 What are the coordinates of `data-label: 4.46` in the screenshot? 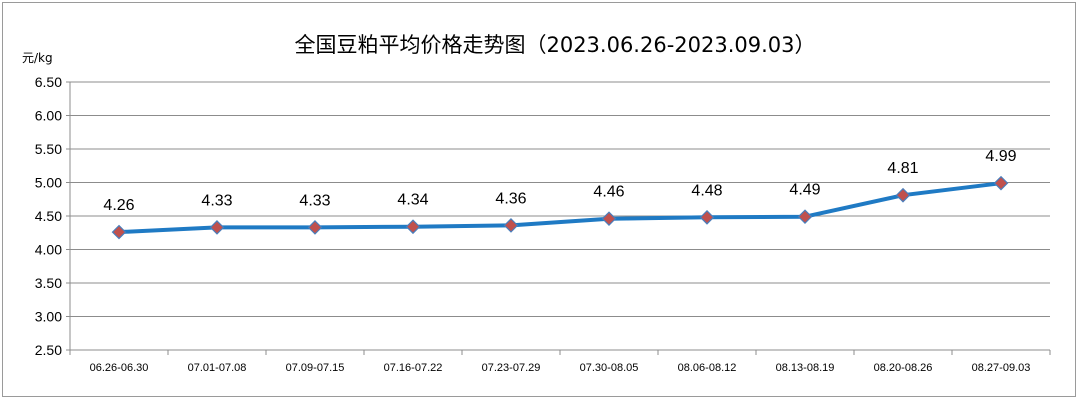 It's located at (608, 192).